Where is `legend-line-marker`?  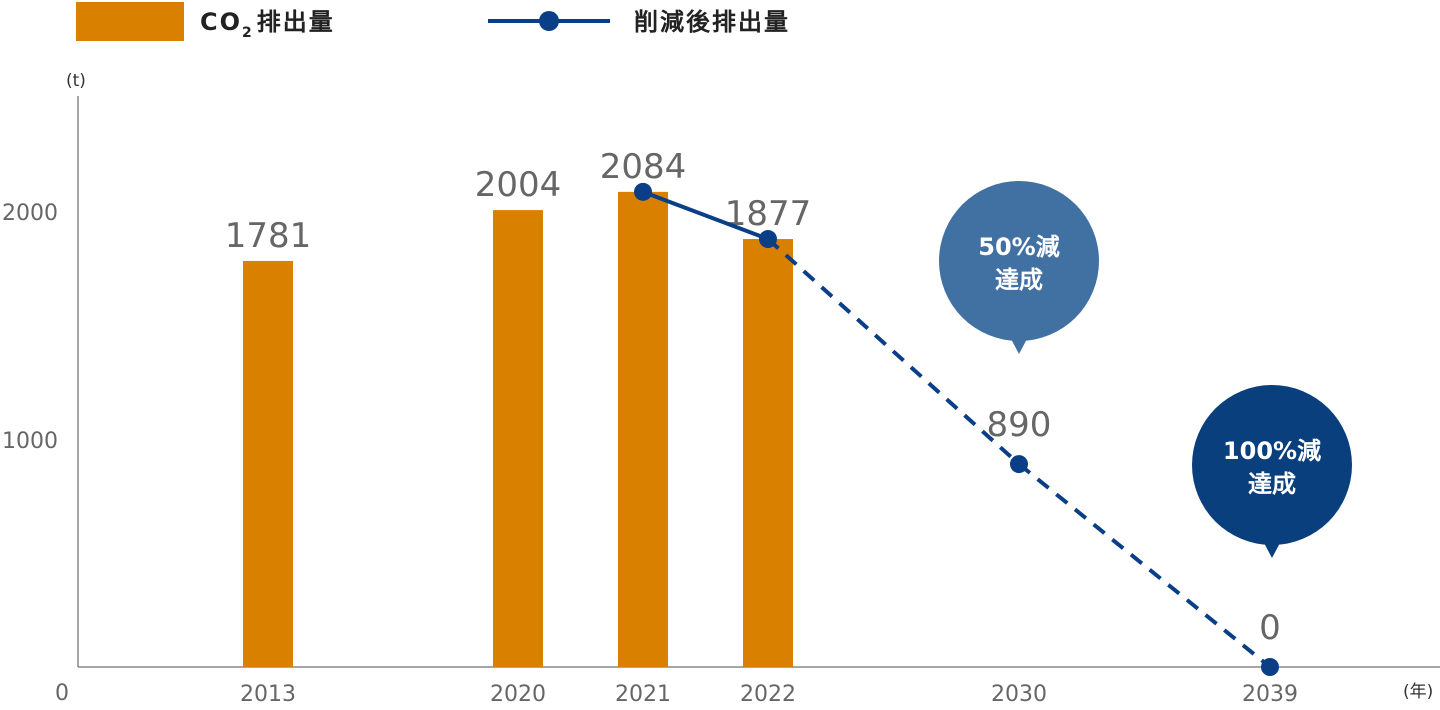 legend-line-marker is located at coordinates (549, 21).